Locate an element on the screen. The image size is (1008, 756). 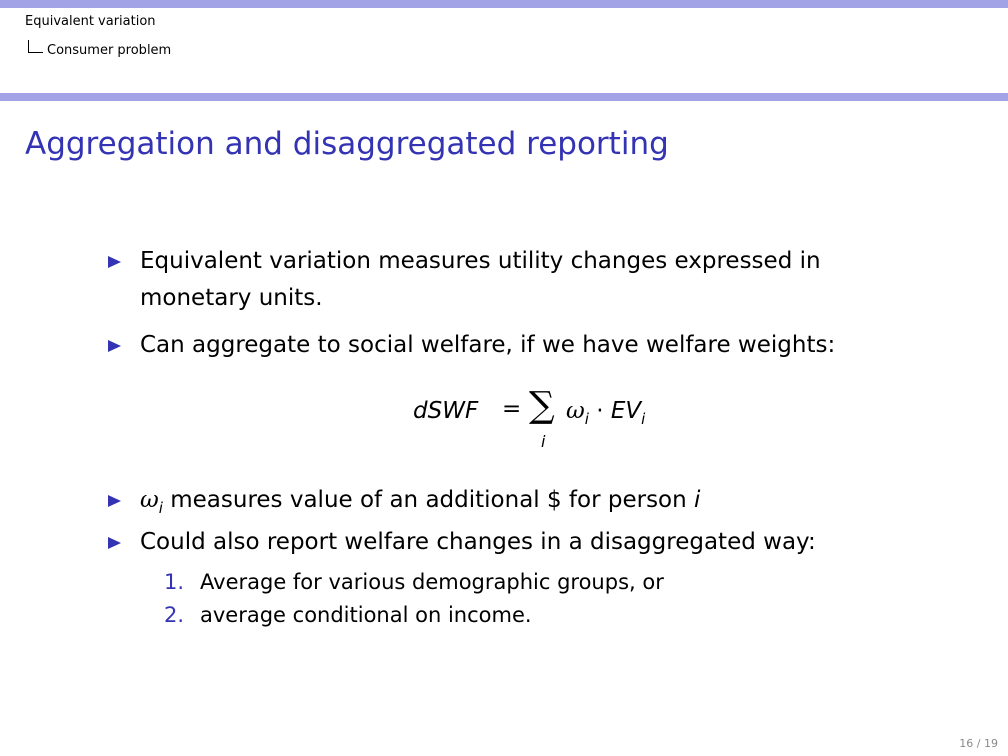
breadcrumb-section: Equivalent variation is located at coordinates (90, 21).